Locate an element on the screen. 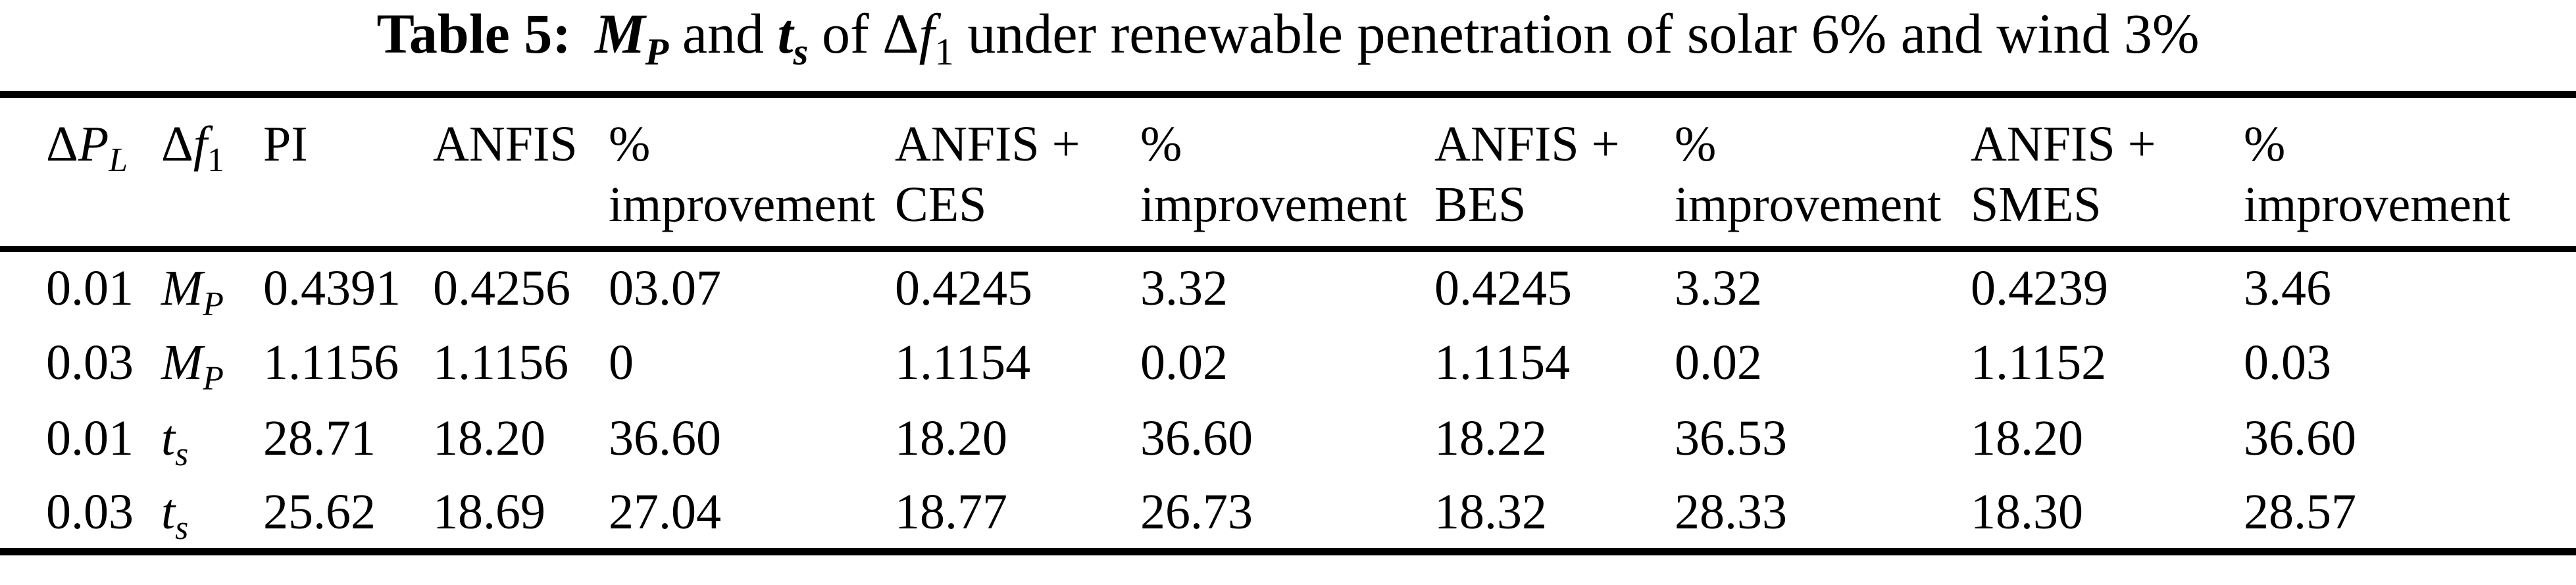  caption-table-number: Table 5: is located at coordinates (473, 33).